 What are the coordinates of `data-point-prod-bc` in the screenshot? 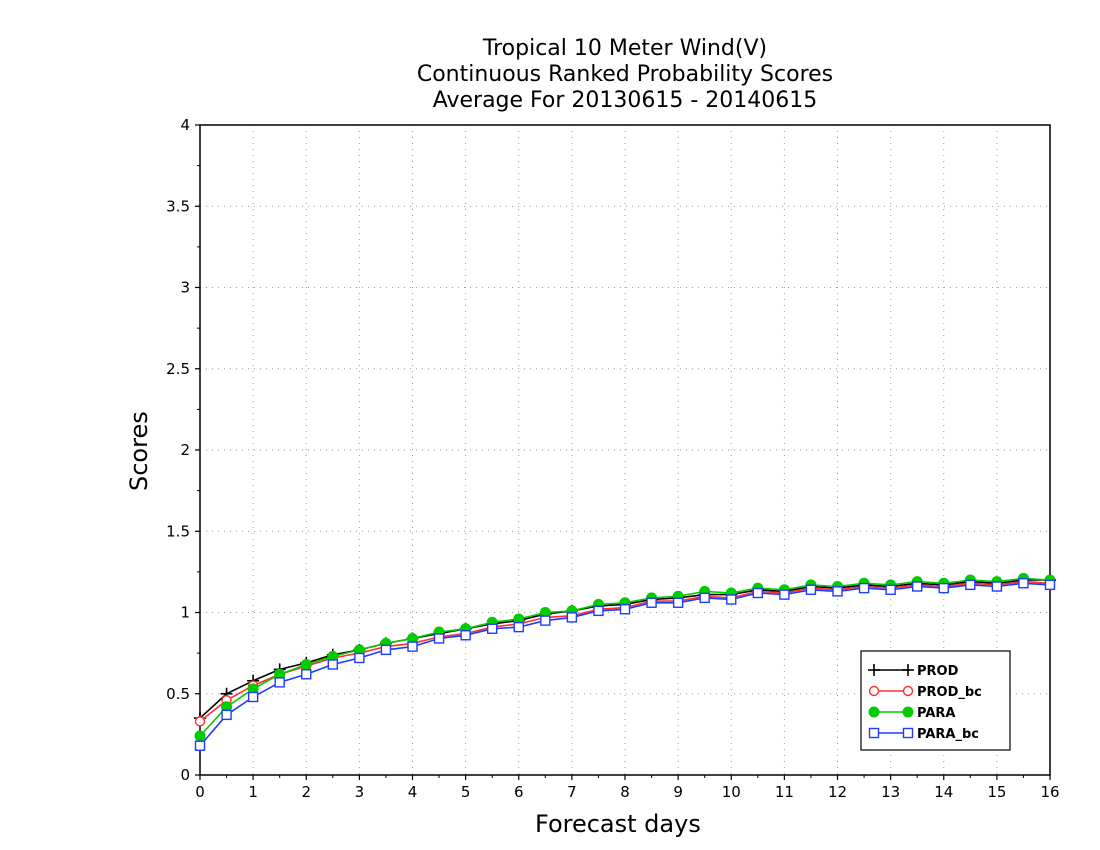 It's located at (200, 721).